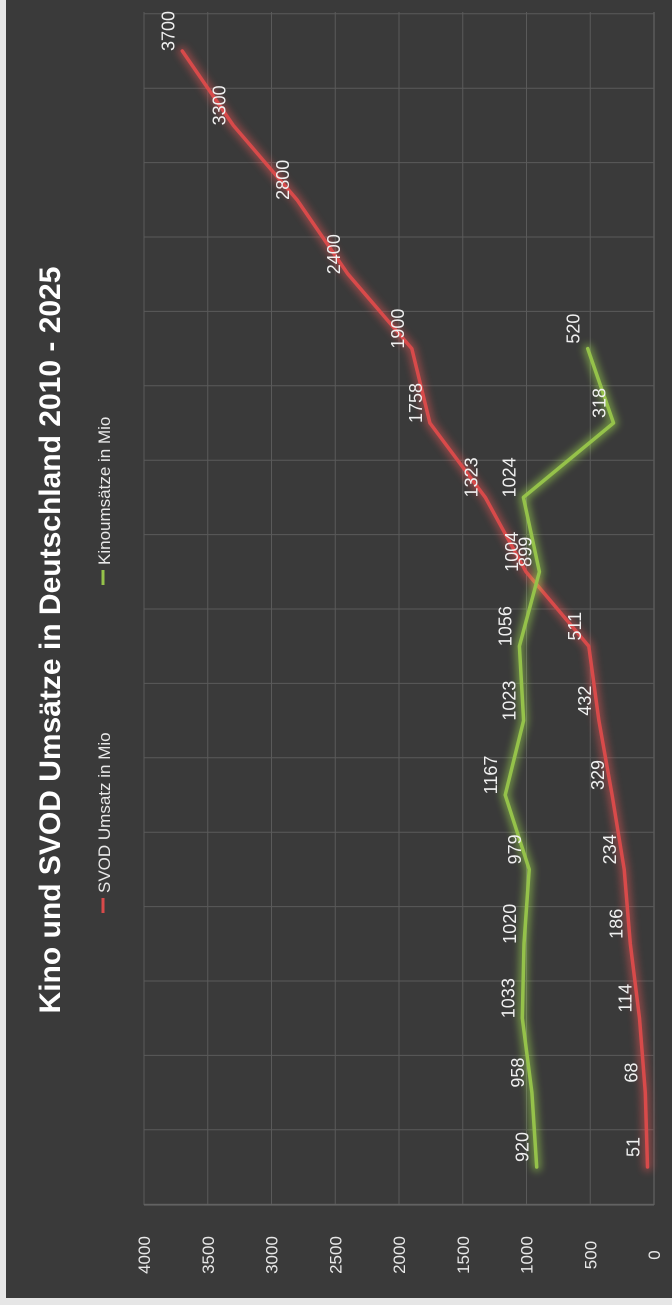  What do you see at coordinates (574, 329) in the screenshot?
I see `data-label-kino-2021: 520` at bounding box center [574, 329].